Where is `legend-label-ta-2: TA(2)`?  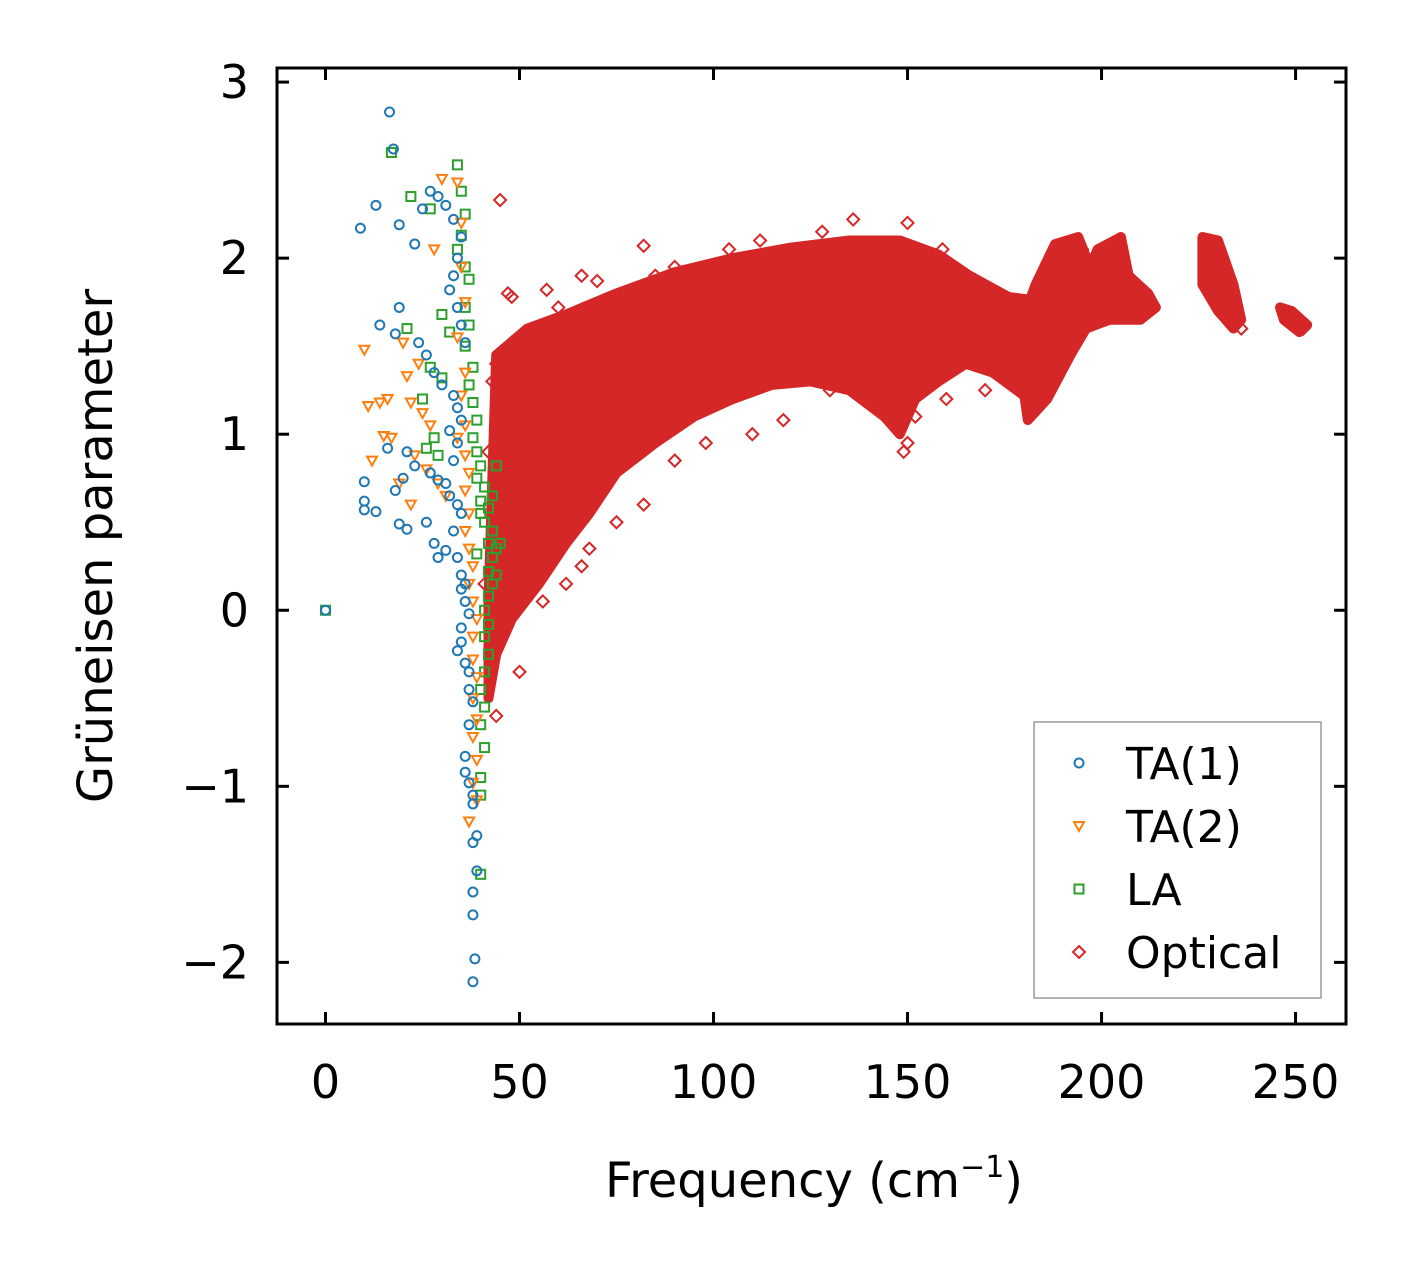 legend-label-ta-2: TA(2) is located at coordinates (1183, 827).